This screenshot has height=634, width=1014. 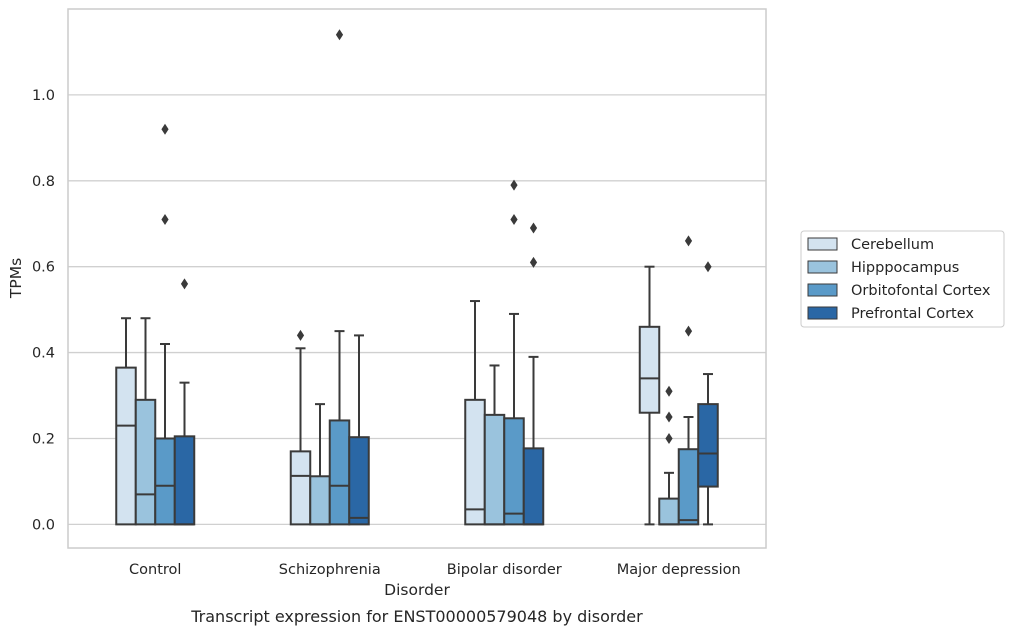 I want to click on legend-item: Prefrontal Cortex, so click(x=890, y=314).